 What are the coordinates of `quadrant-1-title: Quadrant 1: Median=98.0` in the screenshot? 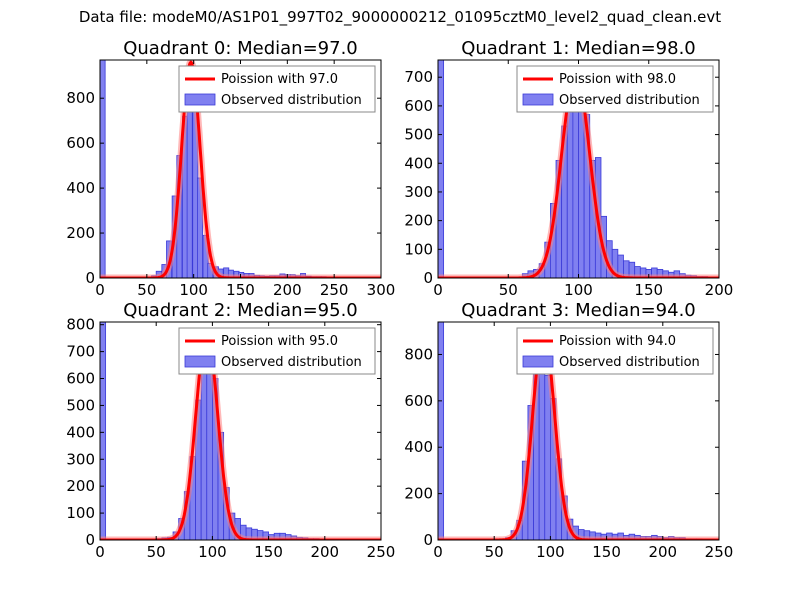 It's located at (578, 48).